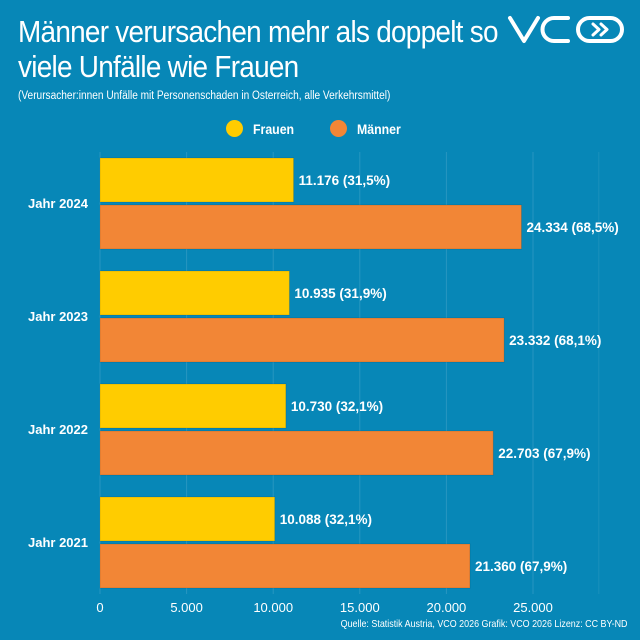 The image size is (640, 640). Describe the element at coordinates (378, 128) in the screenshot. I see `legend-label: Männer` at that location.